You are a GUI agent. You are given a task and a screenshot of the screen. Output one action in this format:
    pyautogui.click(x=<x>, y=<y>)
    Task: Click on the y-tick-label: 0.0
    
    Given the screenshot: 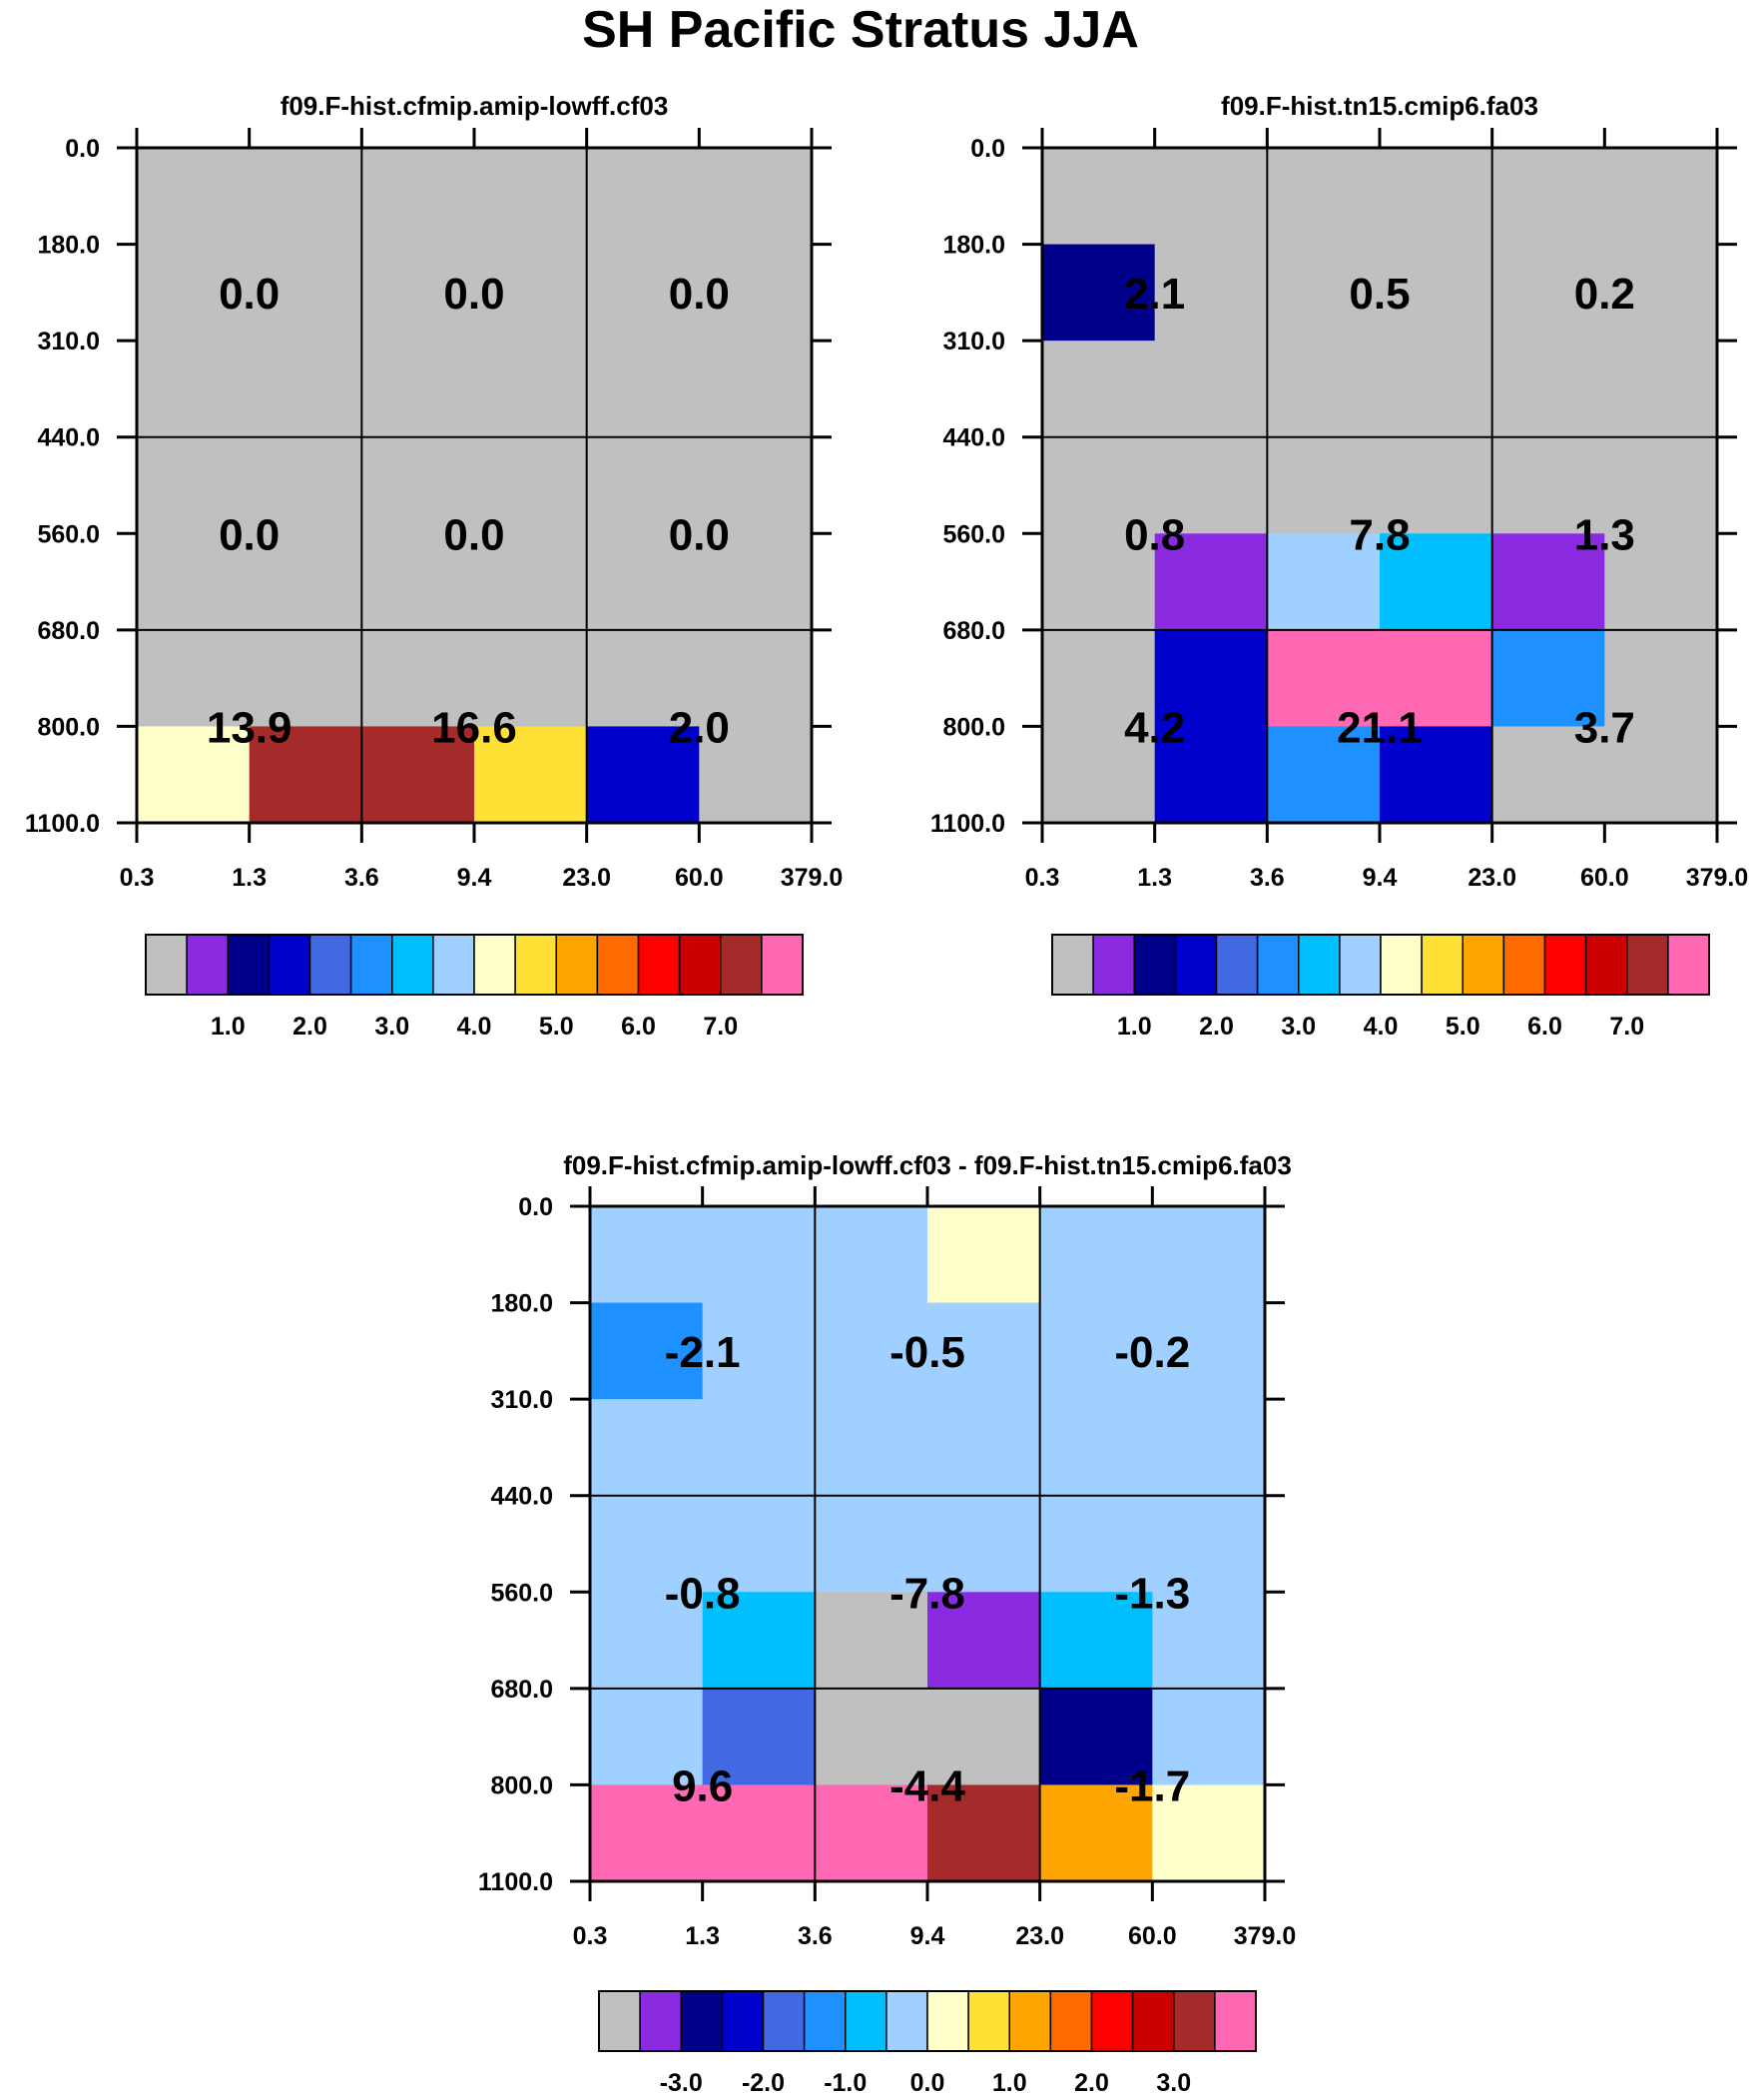 What is the action you would take?
    pyautogui.click(x=987, y=149)
    